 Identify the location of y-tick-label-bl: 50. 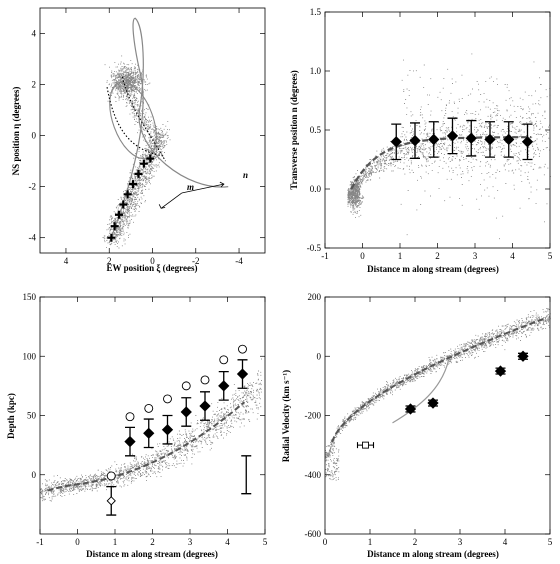
(32, 416).